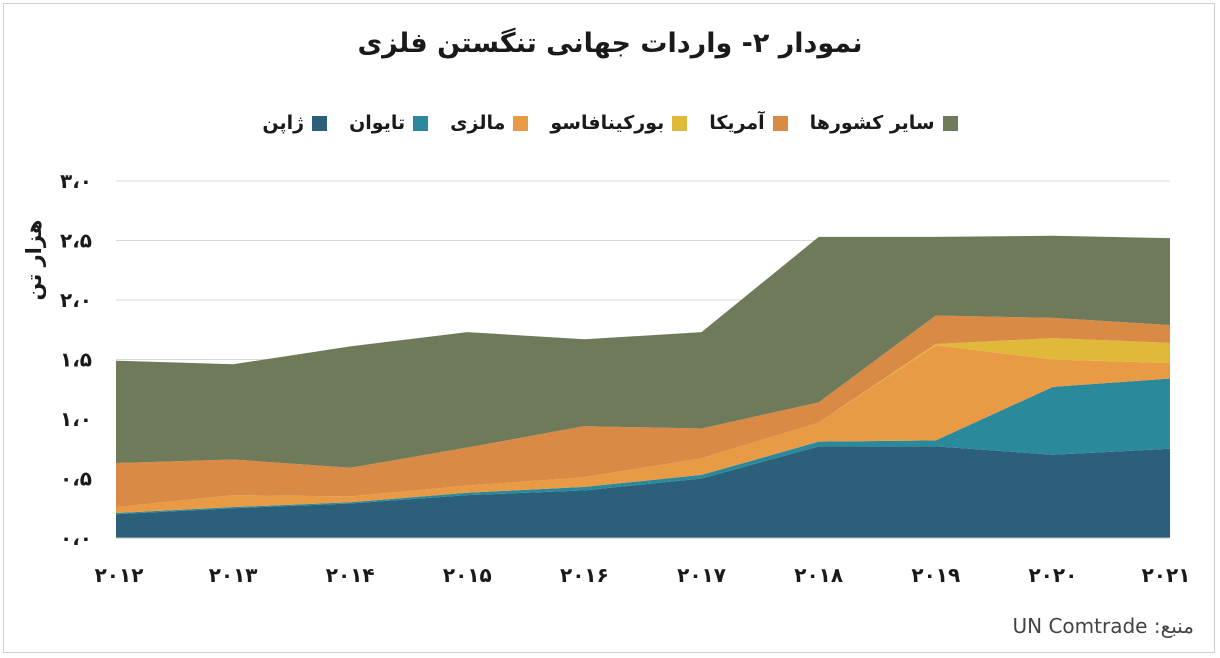 This screenshot has height=658, width=1220. What do you see at coordinates (350, 575) in the screenshot?
I see `x-tick-label: ۲۰۱۴` at bounding box center [350, 575].